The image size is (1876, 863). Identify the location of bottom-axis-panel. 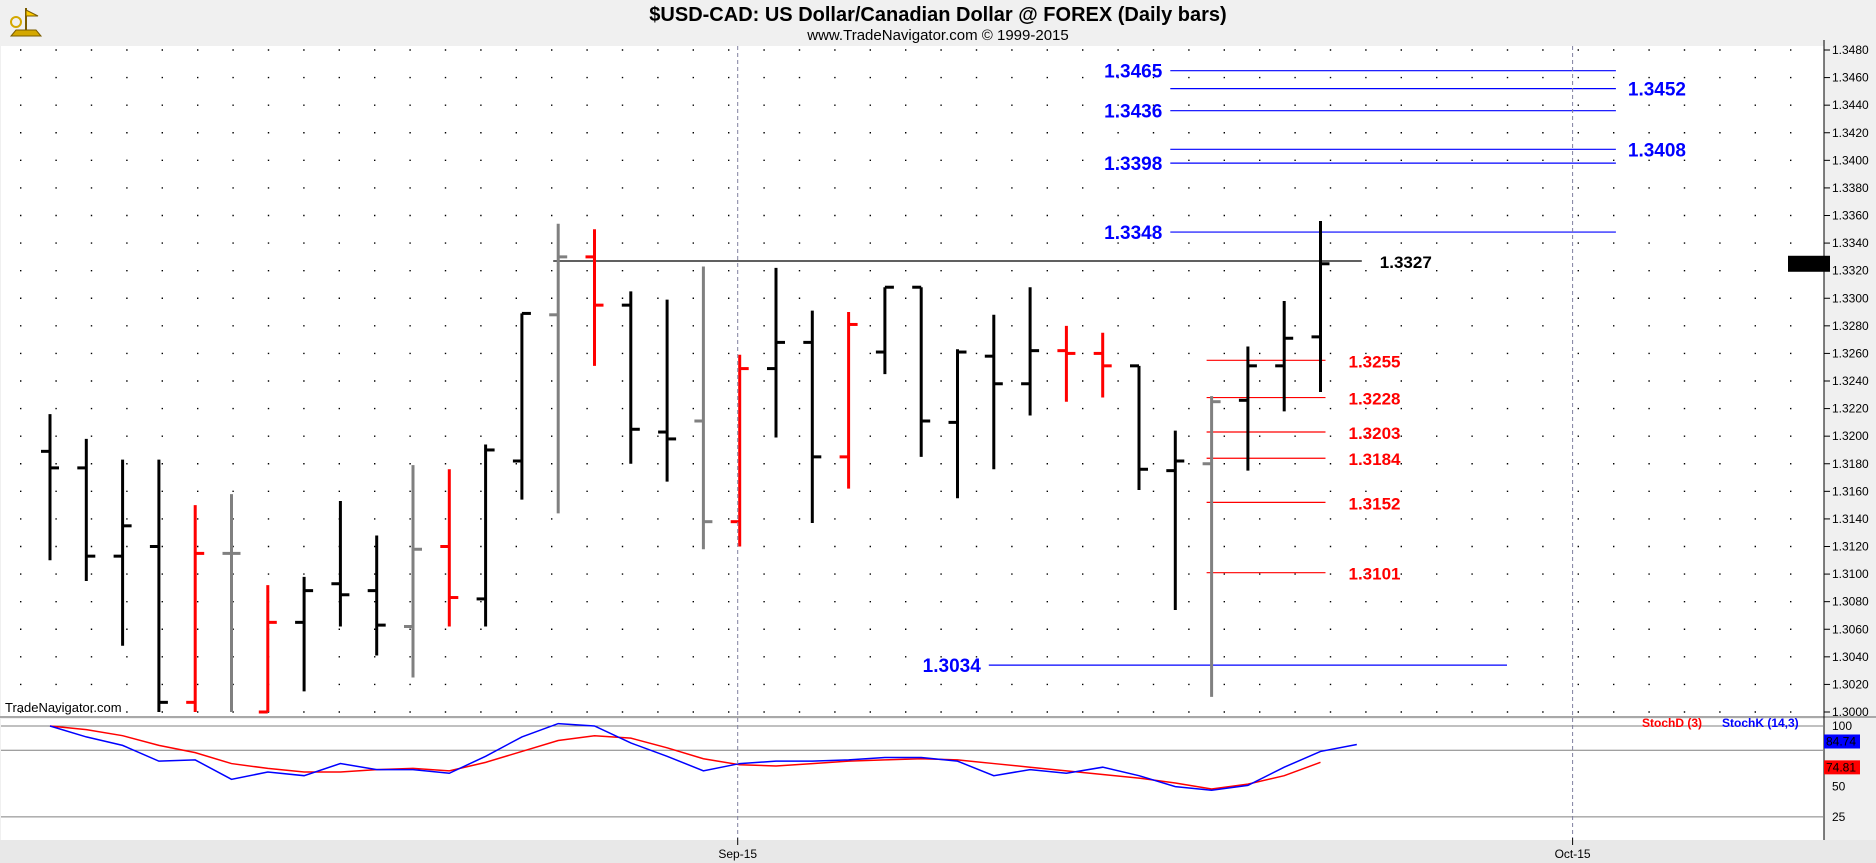
(938, 851).